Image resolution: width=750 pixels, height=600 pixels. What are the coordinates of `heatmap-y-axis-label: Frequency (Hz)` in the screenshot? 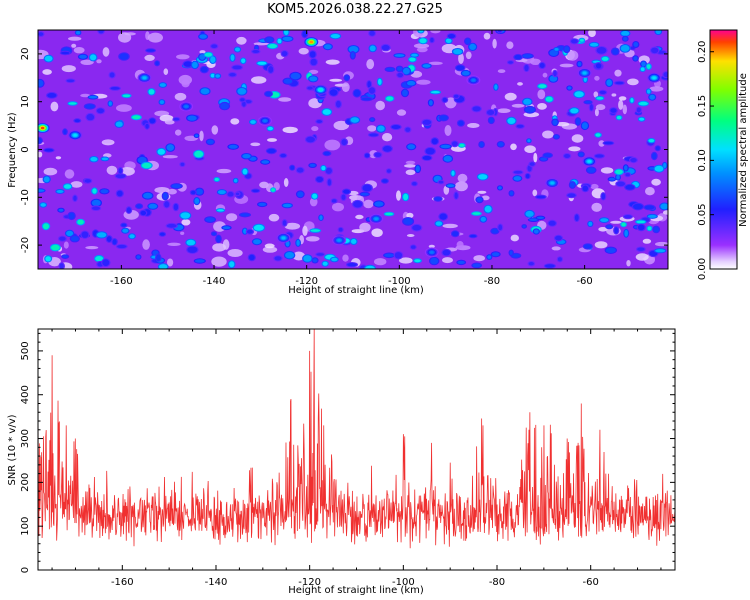 It's located at (12, 150).